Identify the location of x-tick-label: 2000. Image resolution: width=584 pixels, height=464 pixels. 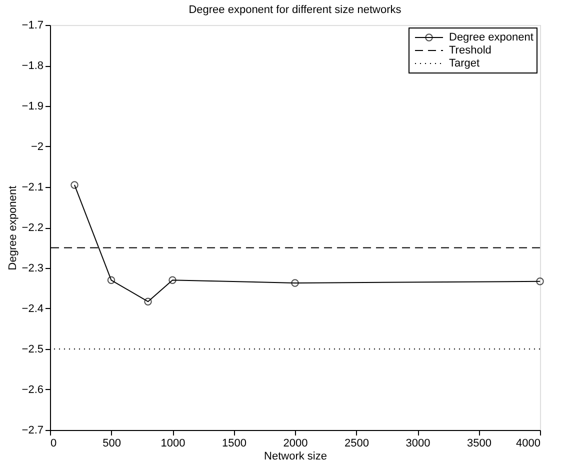
(295, 444).